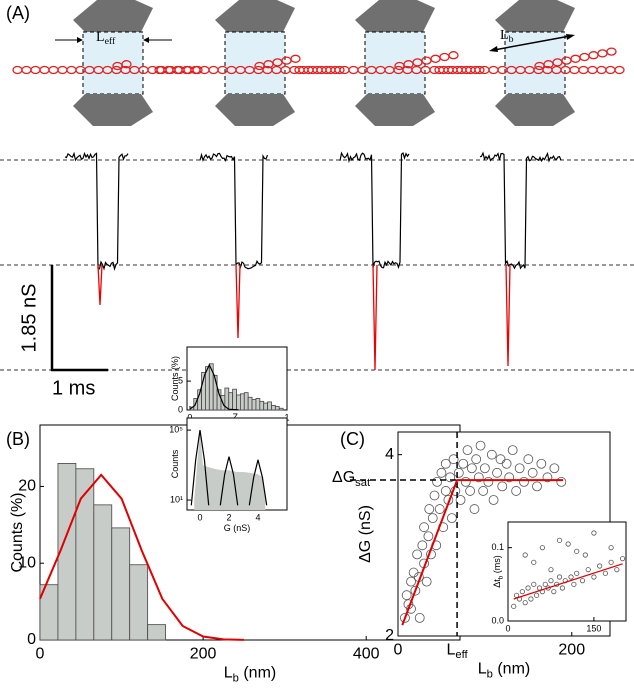 This screenshot has height=689, width=634. What do you see at coordinates (365, 534) in the screenshot?
I see `y-axis-label: ΔG (nS)` at bounding box center [365, 534].